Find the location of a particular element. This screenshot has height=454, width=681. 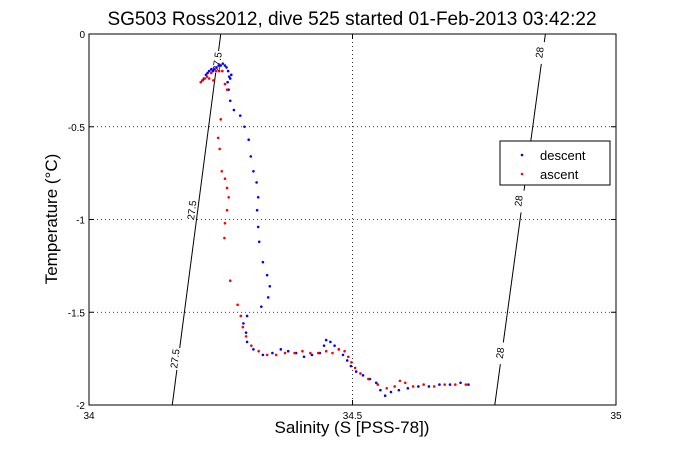

isopycnal-27.5 is located at coordinates (196, 219).